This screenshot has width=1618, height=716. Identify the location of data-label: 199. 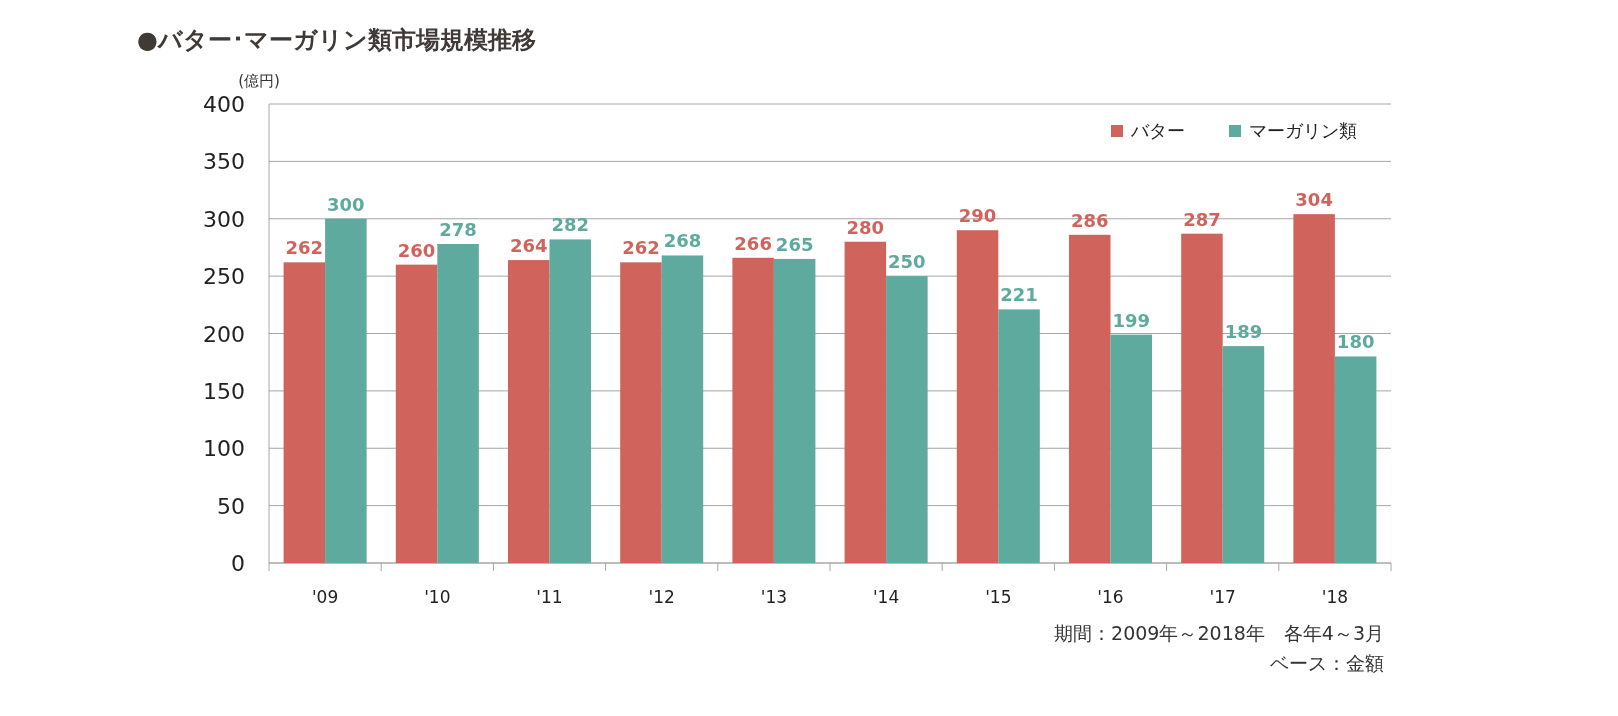
(1131, 320).